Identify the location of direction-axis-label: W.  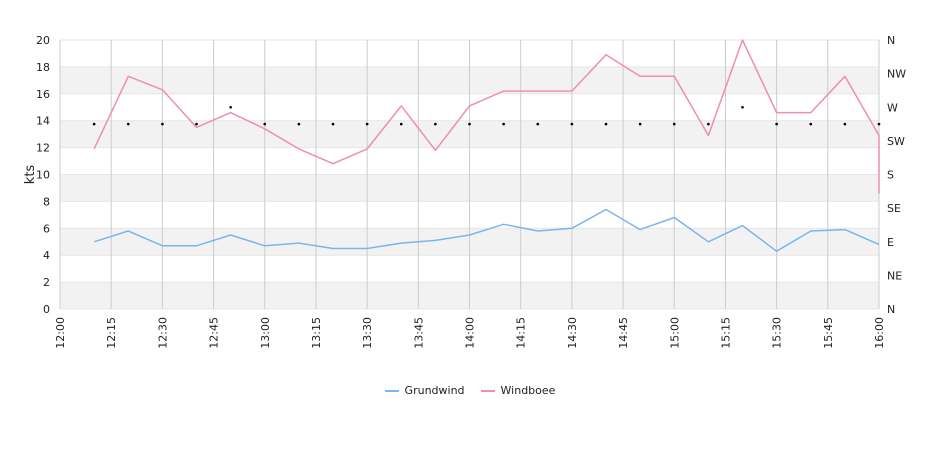
(892, 107).